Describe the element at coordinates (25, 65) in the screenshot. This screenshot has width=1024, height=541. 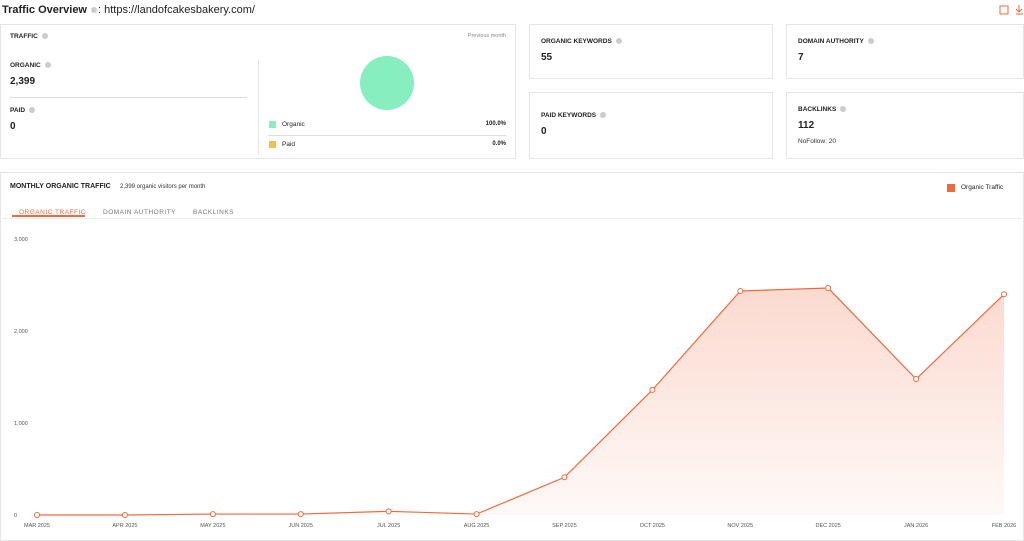
I see `label-text: ORGANIC` at that location.